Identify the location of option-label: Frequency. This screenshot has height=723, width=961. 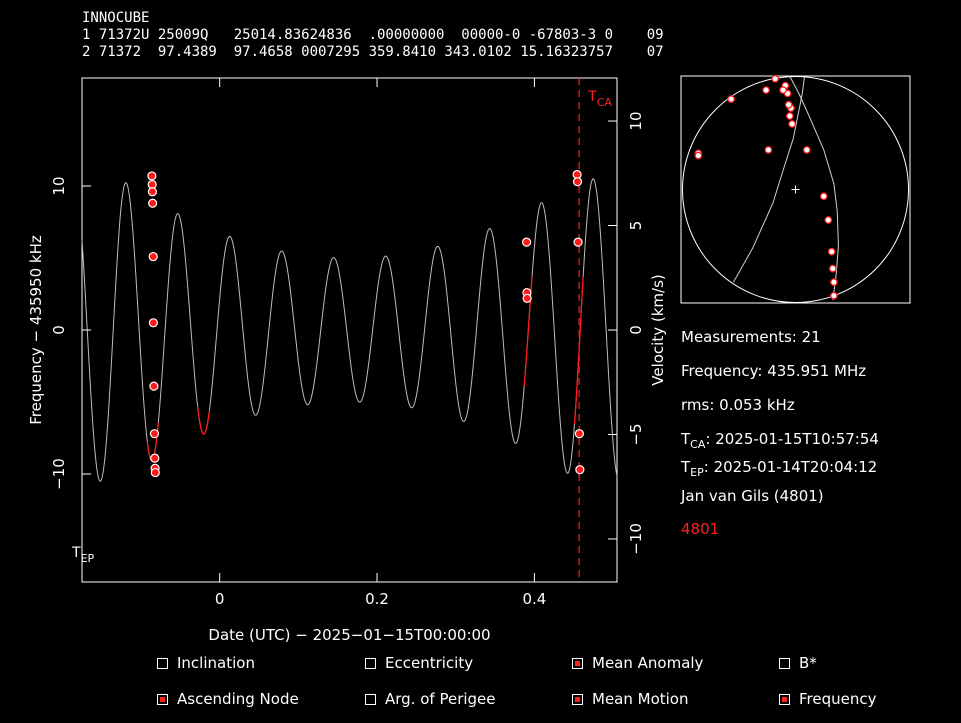
(838, 699).